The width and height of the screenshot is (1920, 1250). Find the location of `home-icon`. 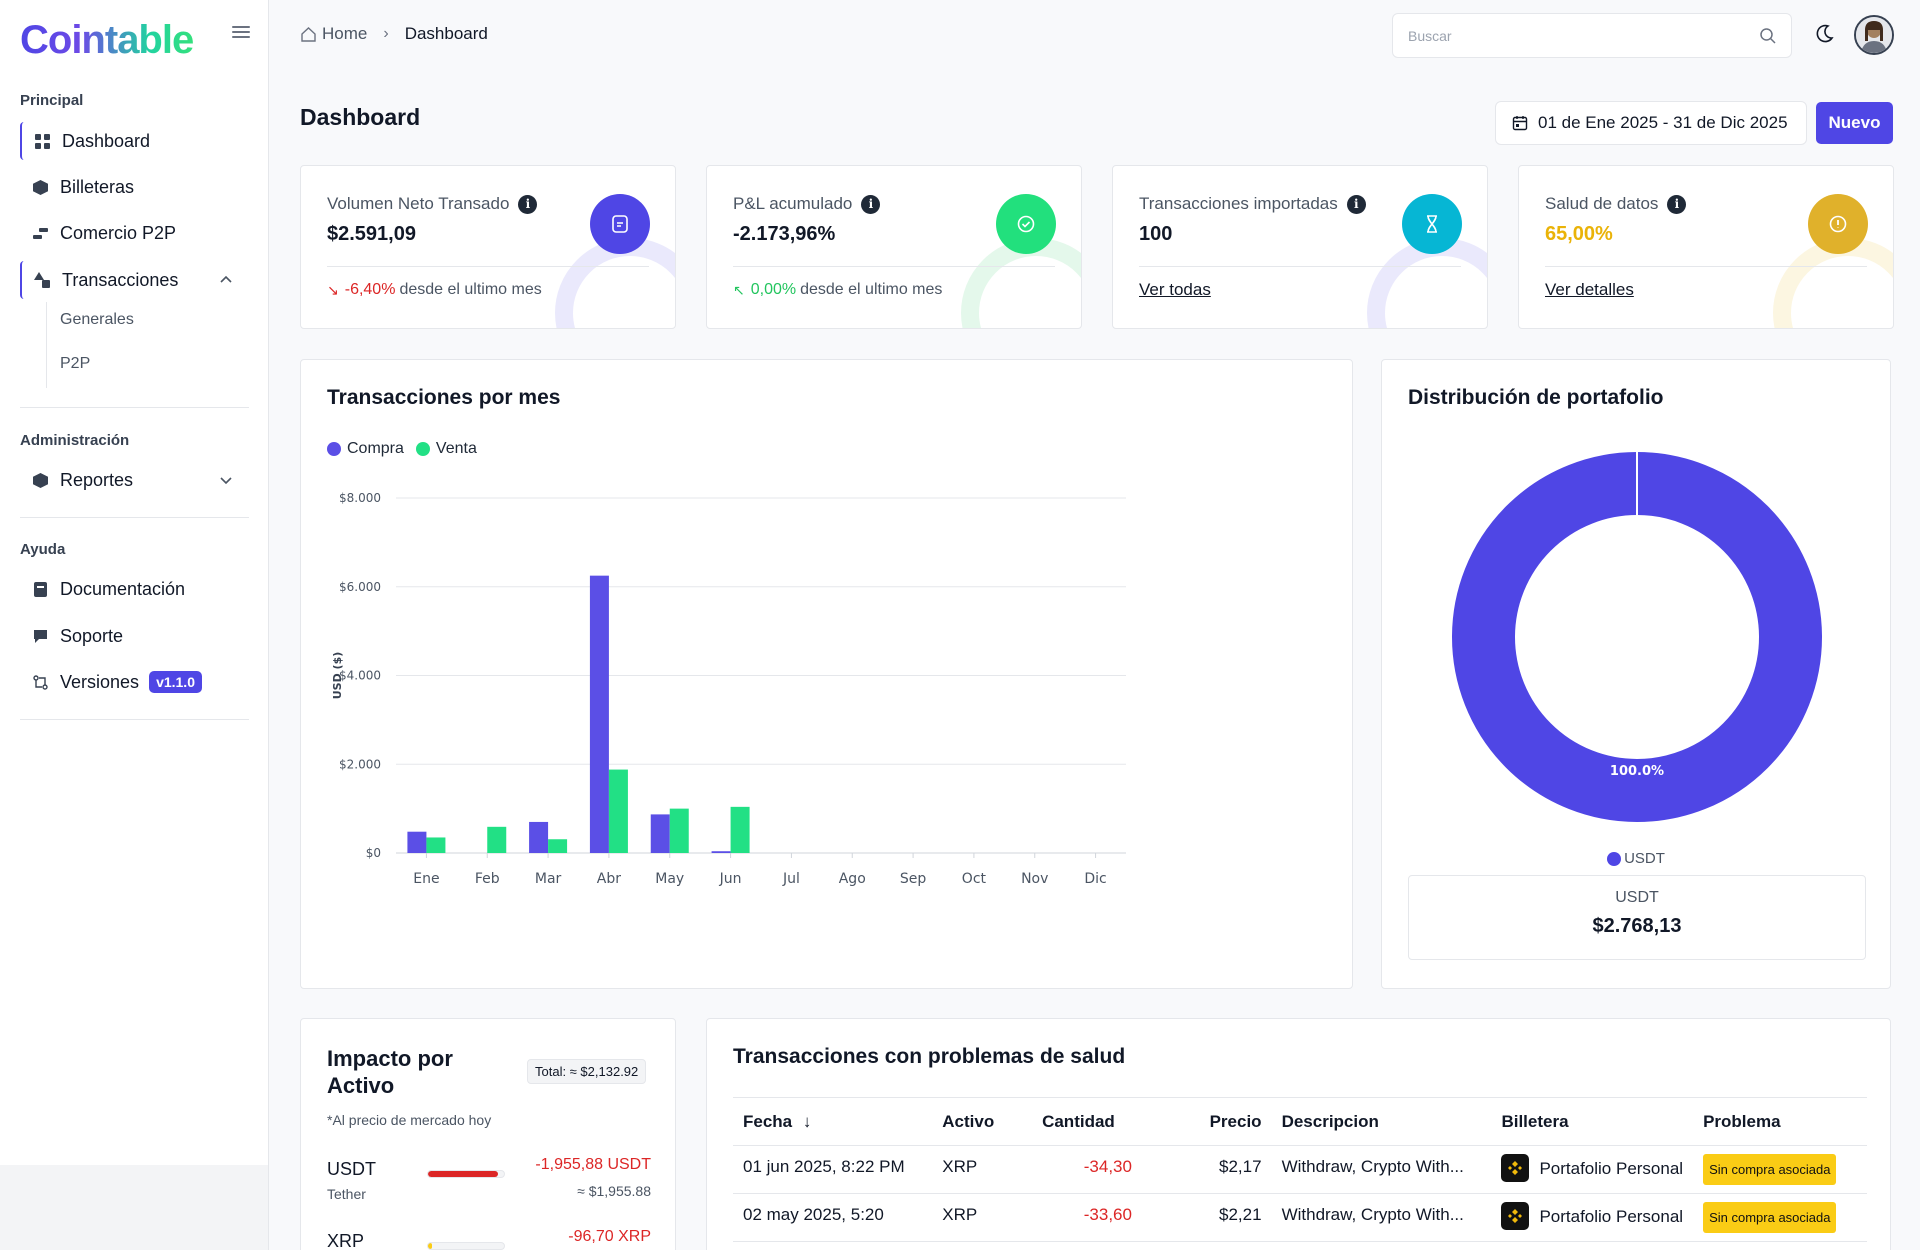

home-icon is located at coordinates (308, 34).